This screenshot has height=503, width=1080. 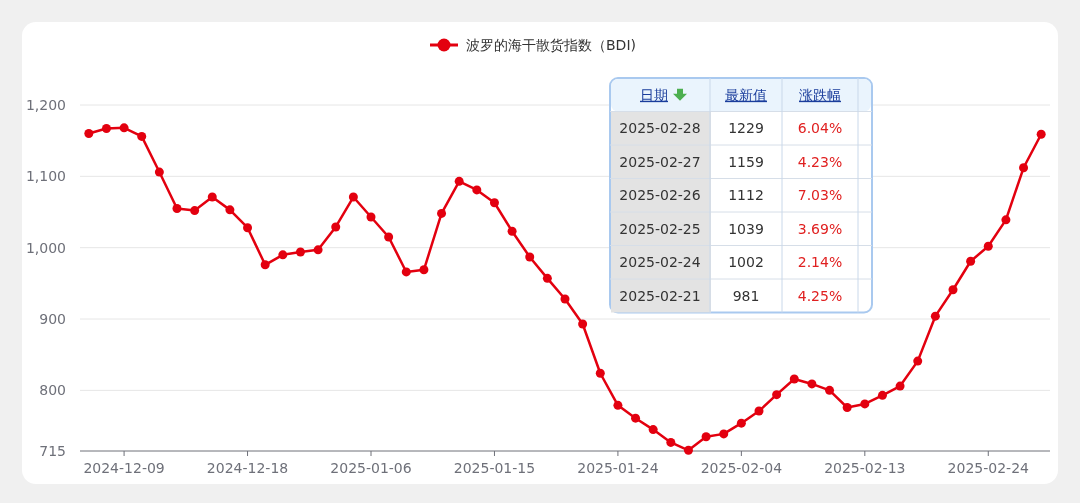 What do you see at coordinates (746, 262) in the screenshot?
I see `annotation: 1002` at bounding box center [746, 262].